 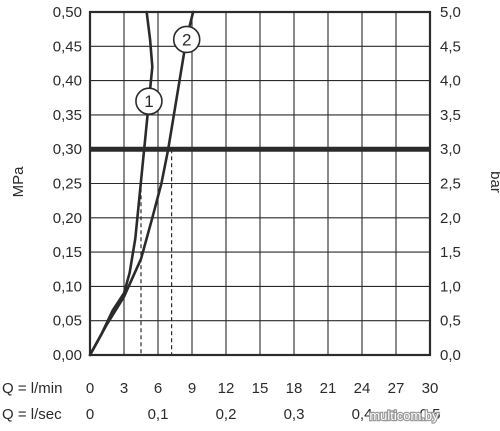 What do you see at coordinates (124, 388) in the screenshot?
I see `x-tick-label: 3` at bounding box center [124, 388].